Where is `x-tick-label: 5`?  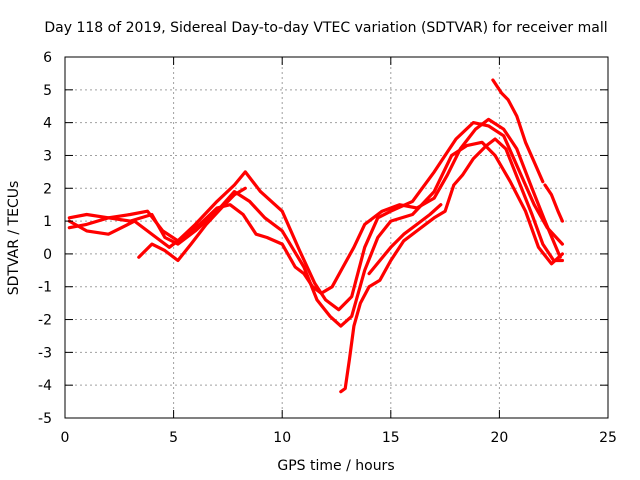
x-tick-label: 5 is located at coordinates (173, 438).